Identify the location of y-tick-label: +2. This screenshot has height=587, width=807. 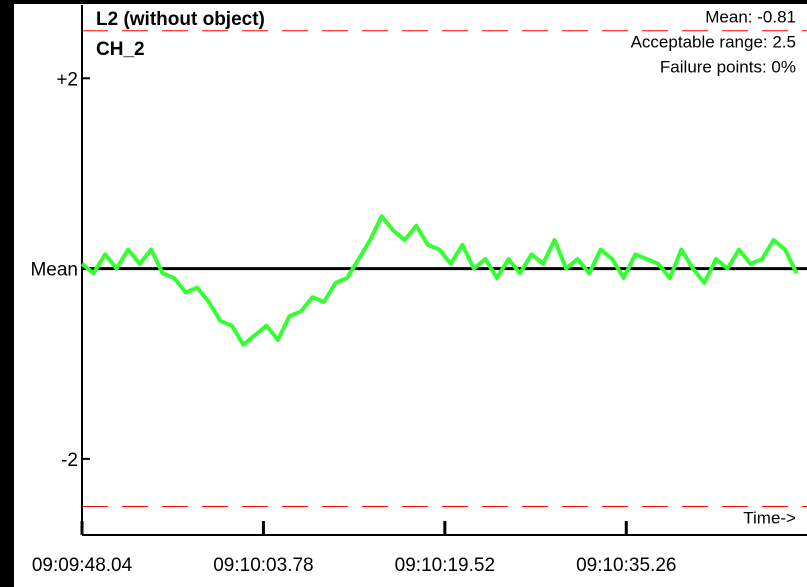
(67, 79).